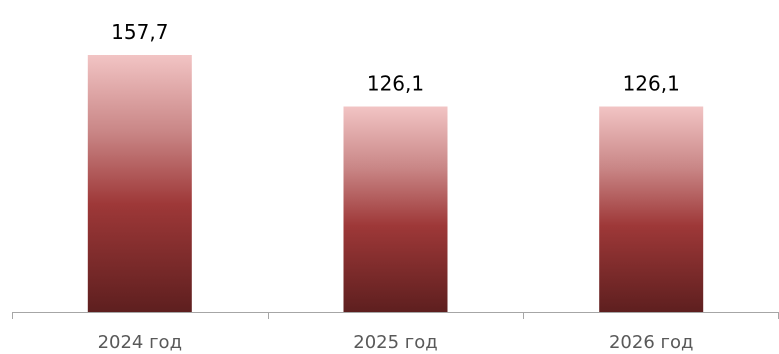  I want to click on x-tick-label: 2024 год, so click(140, 342).